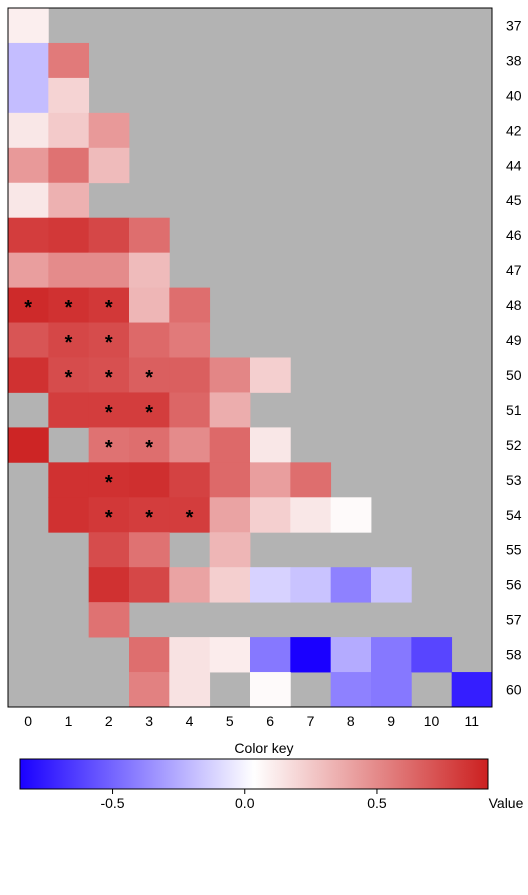 This screenshot has width=528, height=895. Describe the element at coordinates (270, 721) in the screenshot. I see `x-tick-label: 6` at that location.